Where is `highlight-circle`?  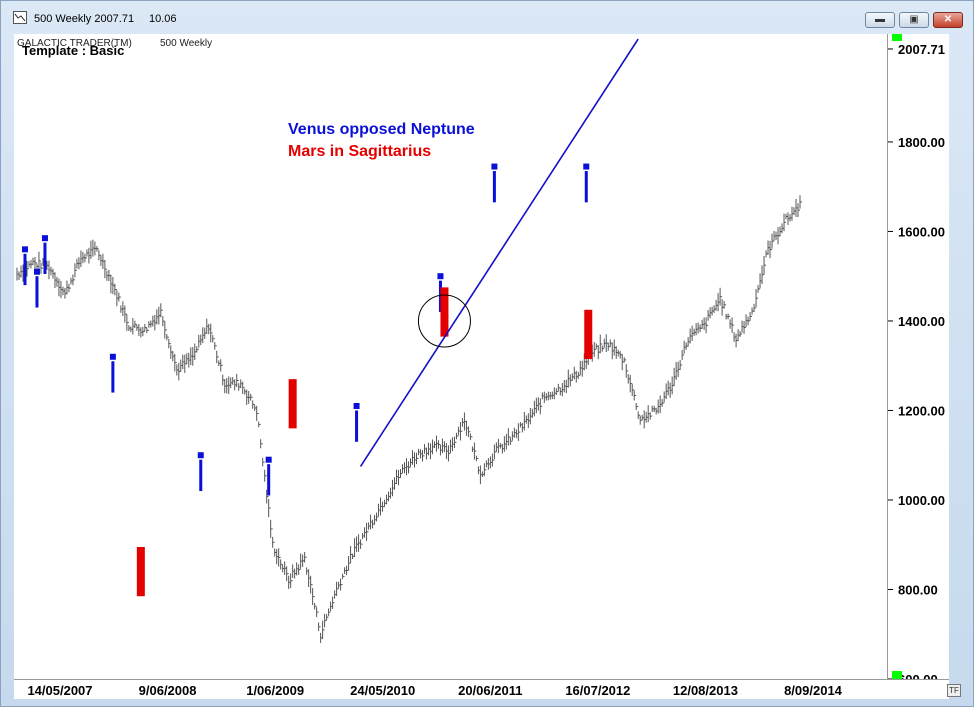
highlight-circle is located at coordinates (444, 321).